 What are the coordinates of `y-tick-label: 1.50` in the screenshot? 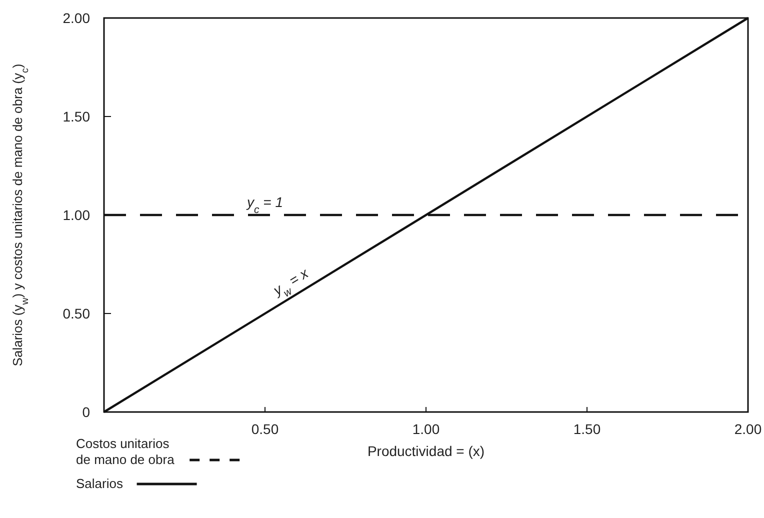 It's located at (76, 116).